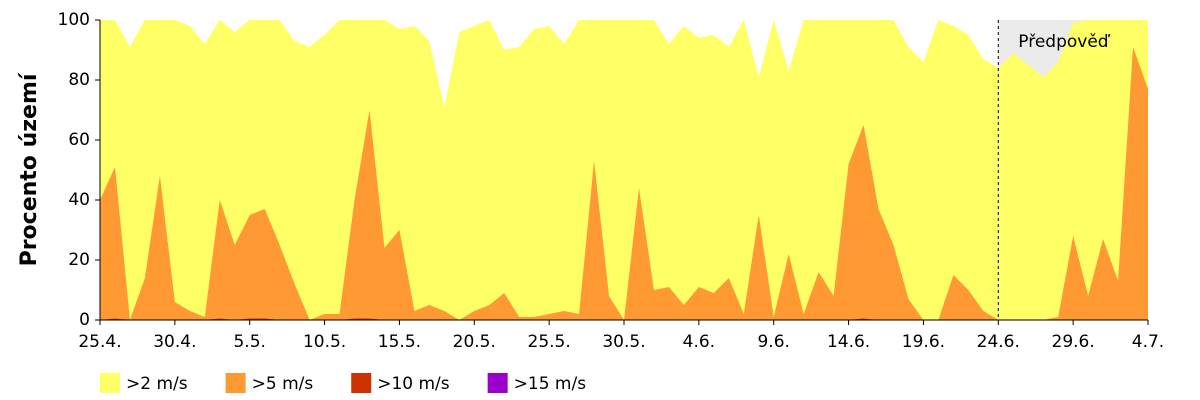 This screenshot has width=1200, height=400. Describe the element at coordinates (1073, 342) in the screenshot. I see `x-tick-label: 29.6.` at that location.